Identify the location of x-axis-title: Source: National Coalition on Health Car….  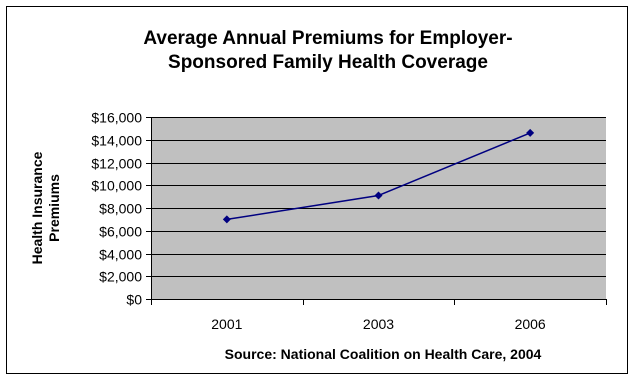
(383, 354).